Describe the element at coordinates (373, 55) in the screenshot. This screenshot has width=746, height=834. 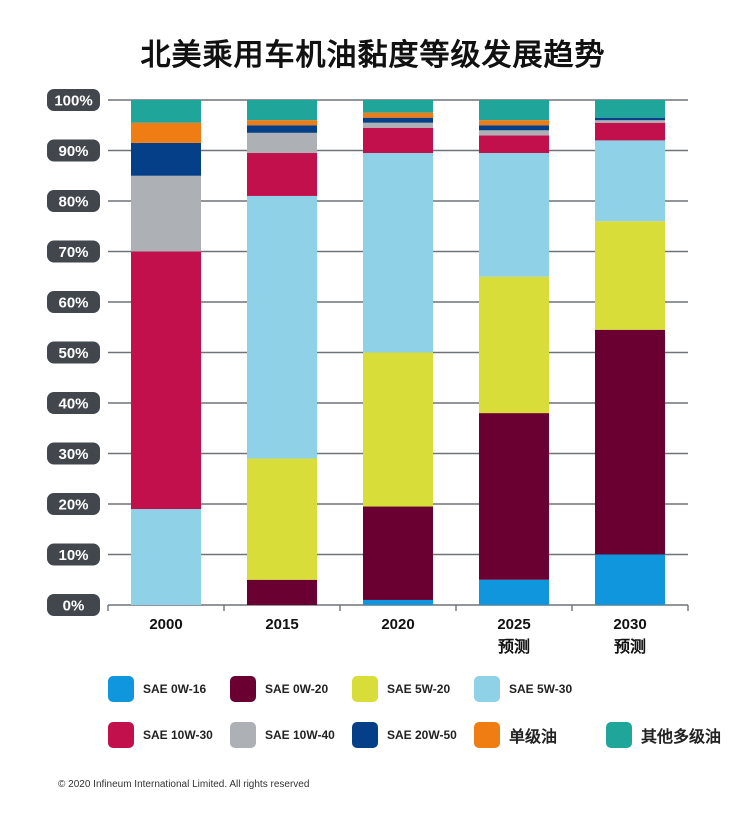
I see `chart-title: 北美乘用车机油黏度等级发展趋势` at that location.